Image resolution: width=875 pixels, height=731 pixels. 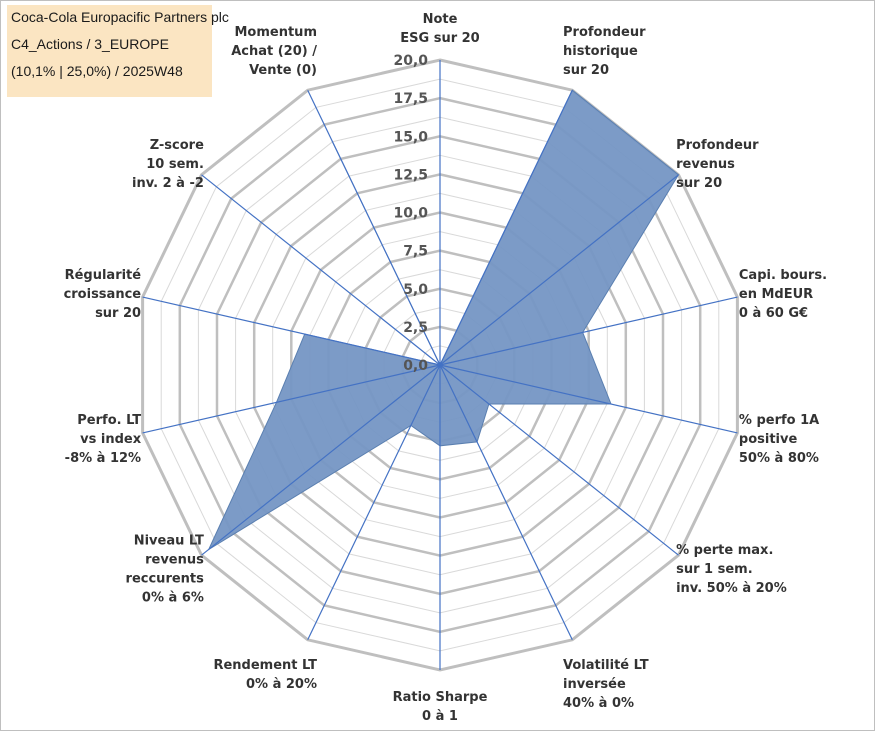 I want to click on axis-label-line: Niveau LT, so click(x=169, y=541).